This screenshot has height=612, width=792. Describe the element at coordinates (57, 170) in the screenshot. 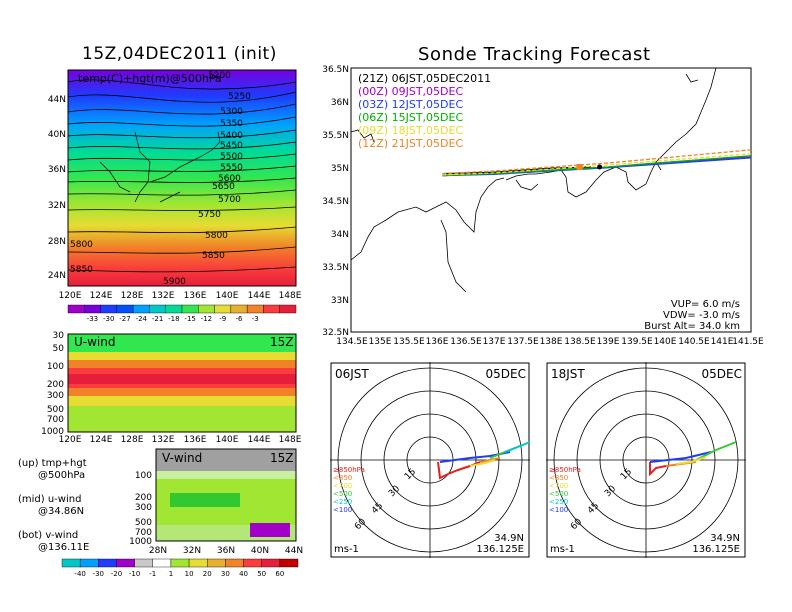

I see `y-tick: 36N` at that location.